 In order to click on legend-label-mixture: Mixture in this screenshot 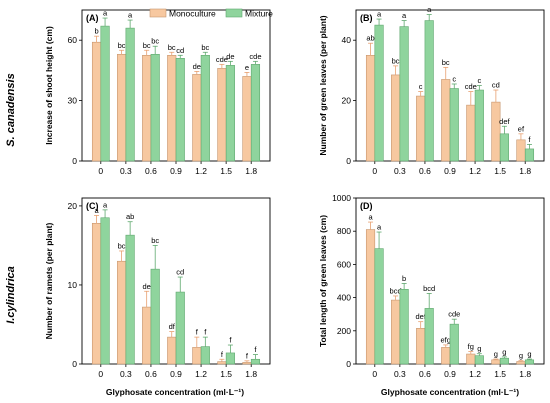, I will do `click(259, 14)`.